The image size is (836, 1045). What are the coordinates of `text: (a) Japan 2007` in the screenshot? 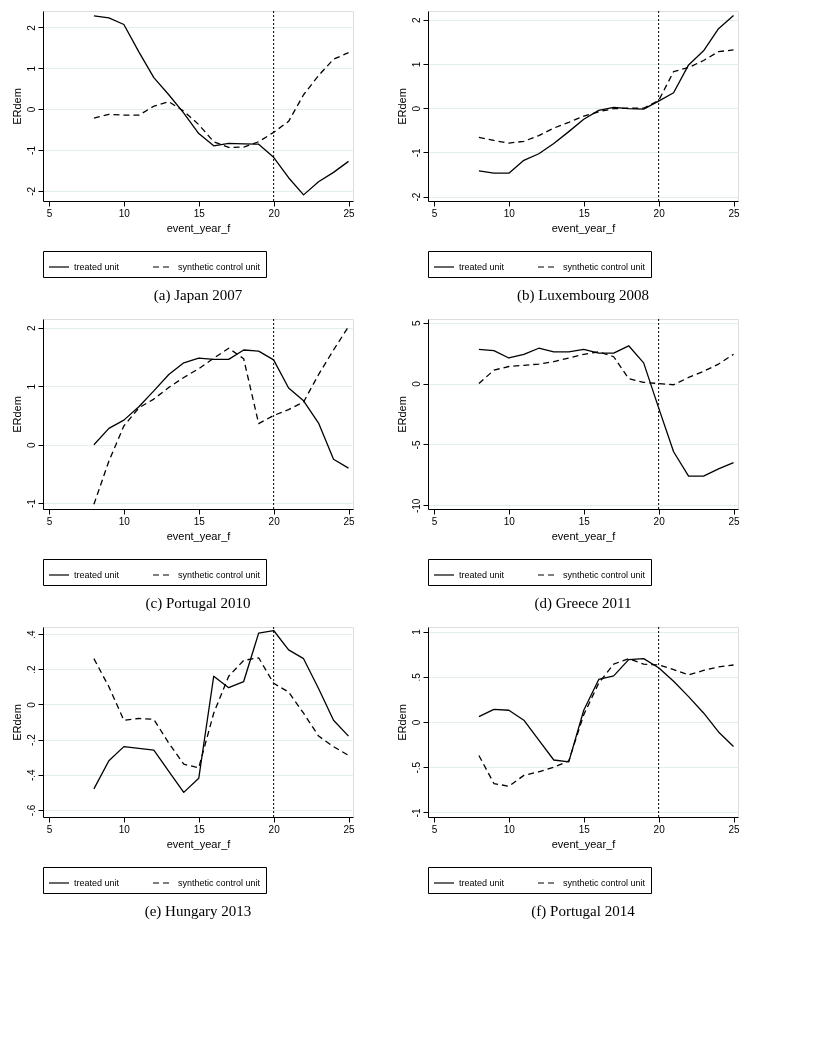 It's located at (198, 295).